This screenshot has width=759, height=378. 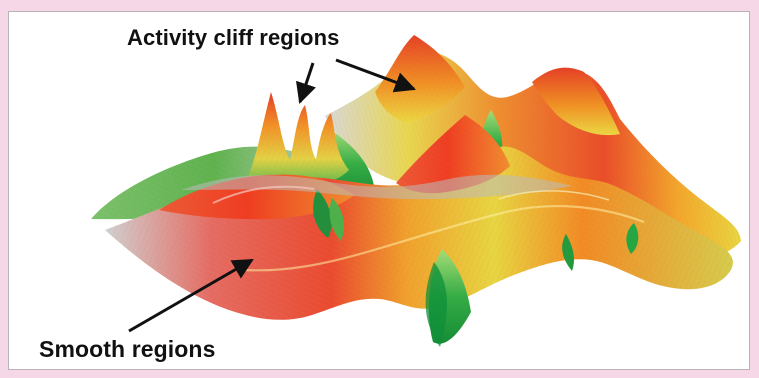 I want to click on arrow-to-right-peak, so click(x=375, y=75).